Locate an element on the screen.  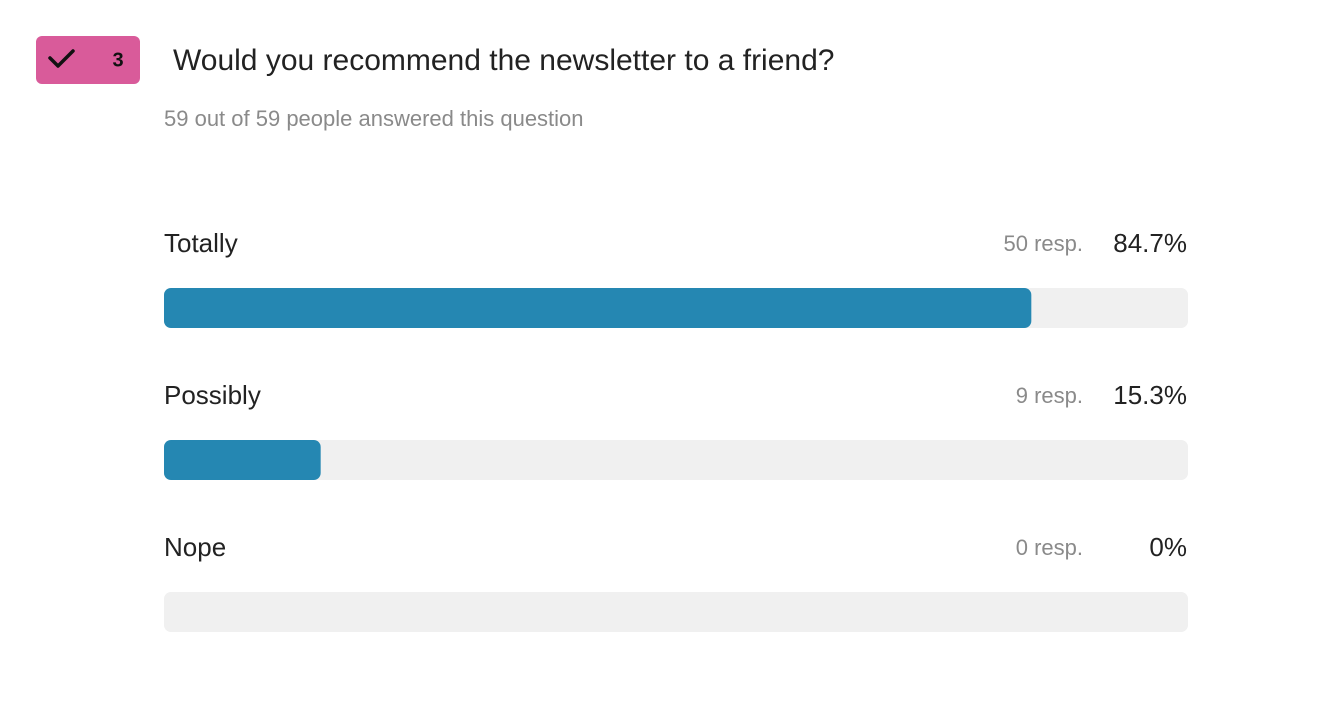
check-icon is located at coordinates (61, 58).